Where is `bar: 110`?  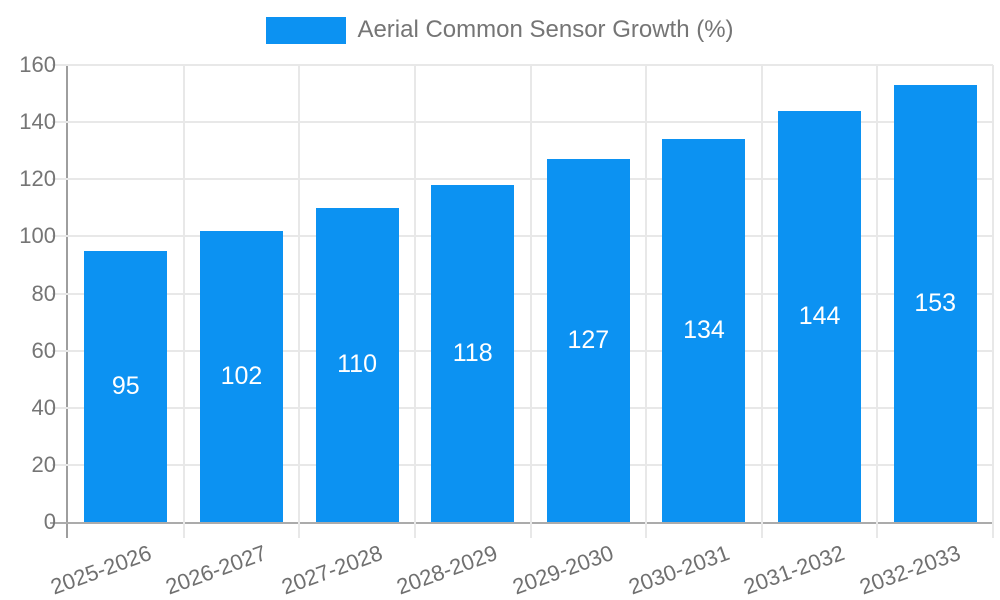
bar: 110 is located at coordinates (357, 364).